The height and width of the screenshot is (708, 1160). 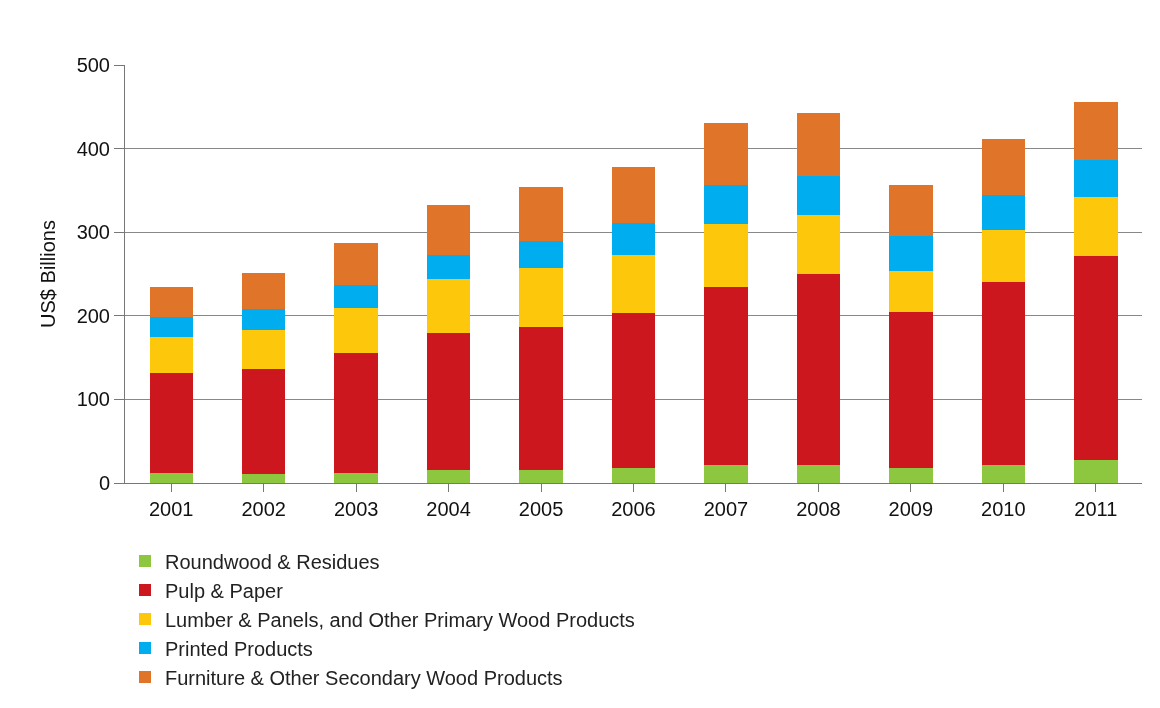 What do you see at coordinates (633, 509) in the screenshot?
I see `x-tick-label: 2006` at bounding box center [633, 509].